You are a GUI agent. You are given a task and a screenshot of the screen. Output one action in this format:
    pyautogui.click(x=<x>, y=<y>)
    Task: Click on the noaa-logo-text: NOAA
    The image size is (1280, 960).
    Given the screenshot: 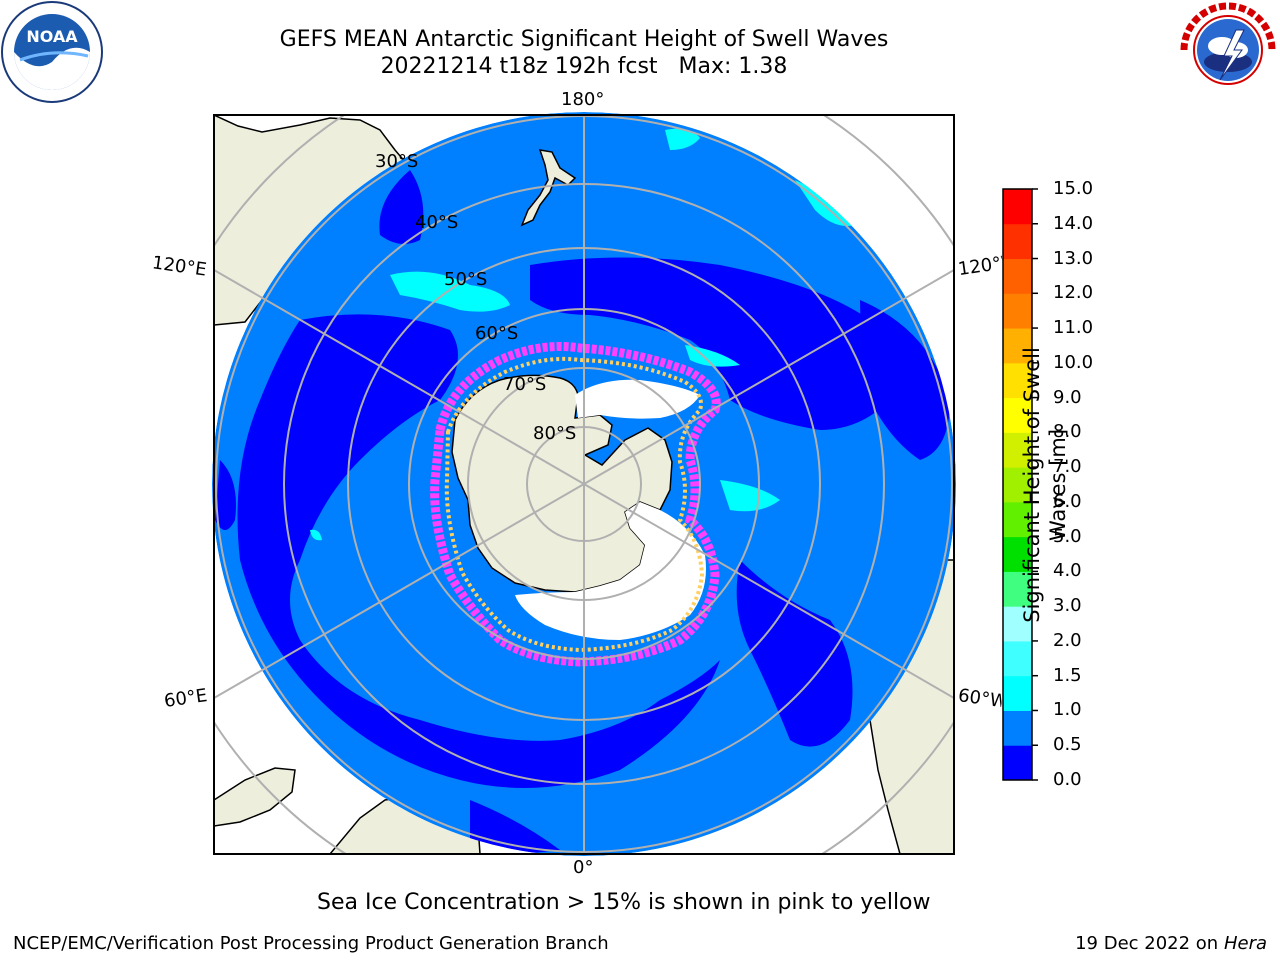 What is the action you would take?
    pyautogui.click(x=52, y=36)
    